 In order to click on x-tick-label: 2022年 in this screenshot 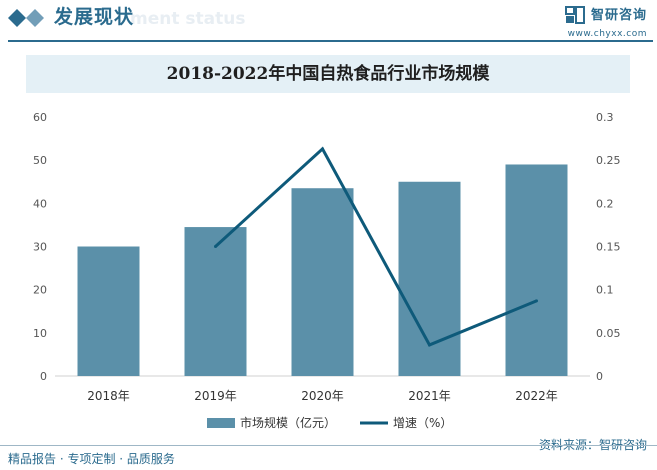, I will do `click(536, 396)`.